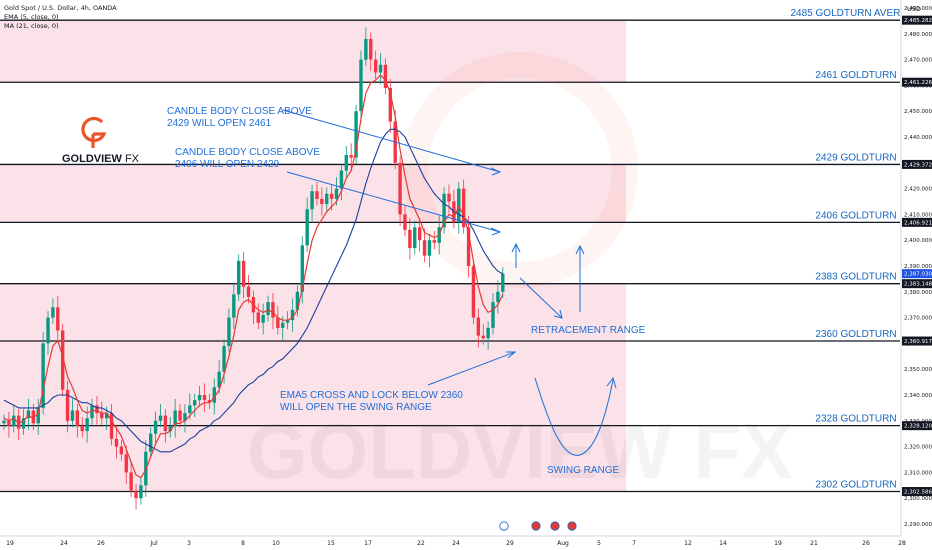  I want to click on level-label: 2383 GOLDTURN, so click(855, 277).